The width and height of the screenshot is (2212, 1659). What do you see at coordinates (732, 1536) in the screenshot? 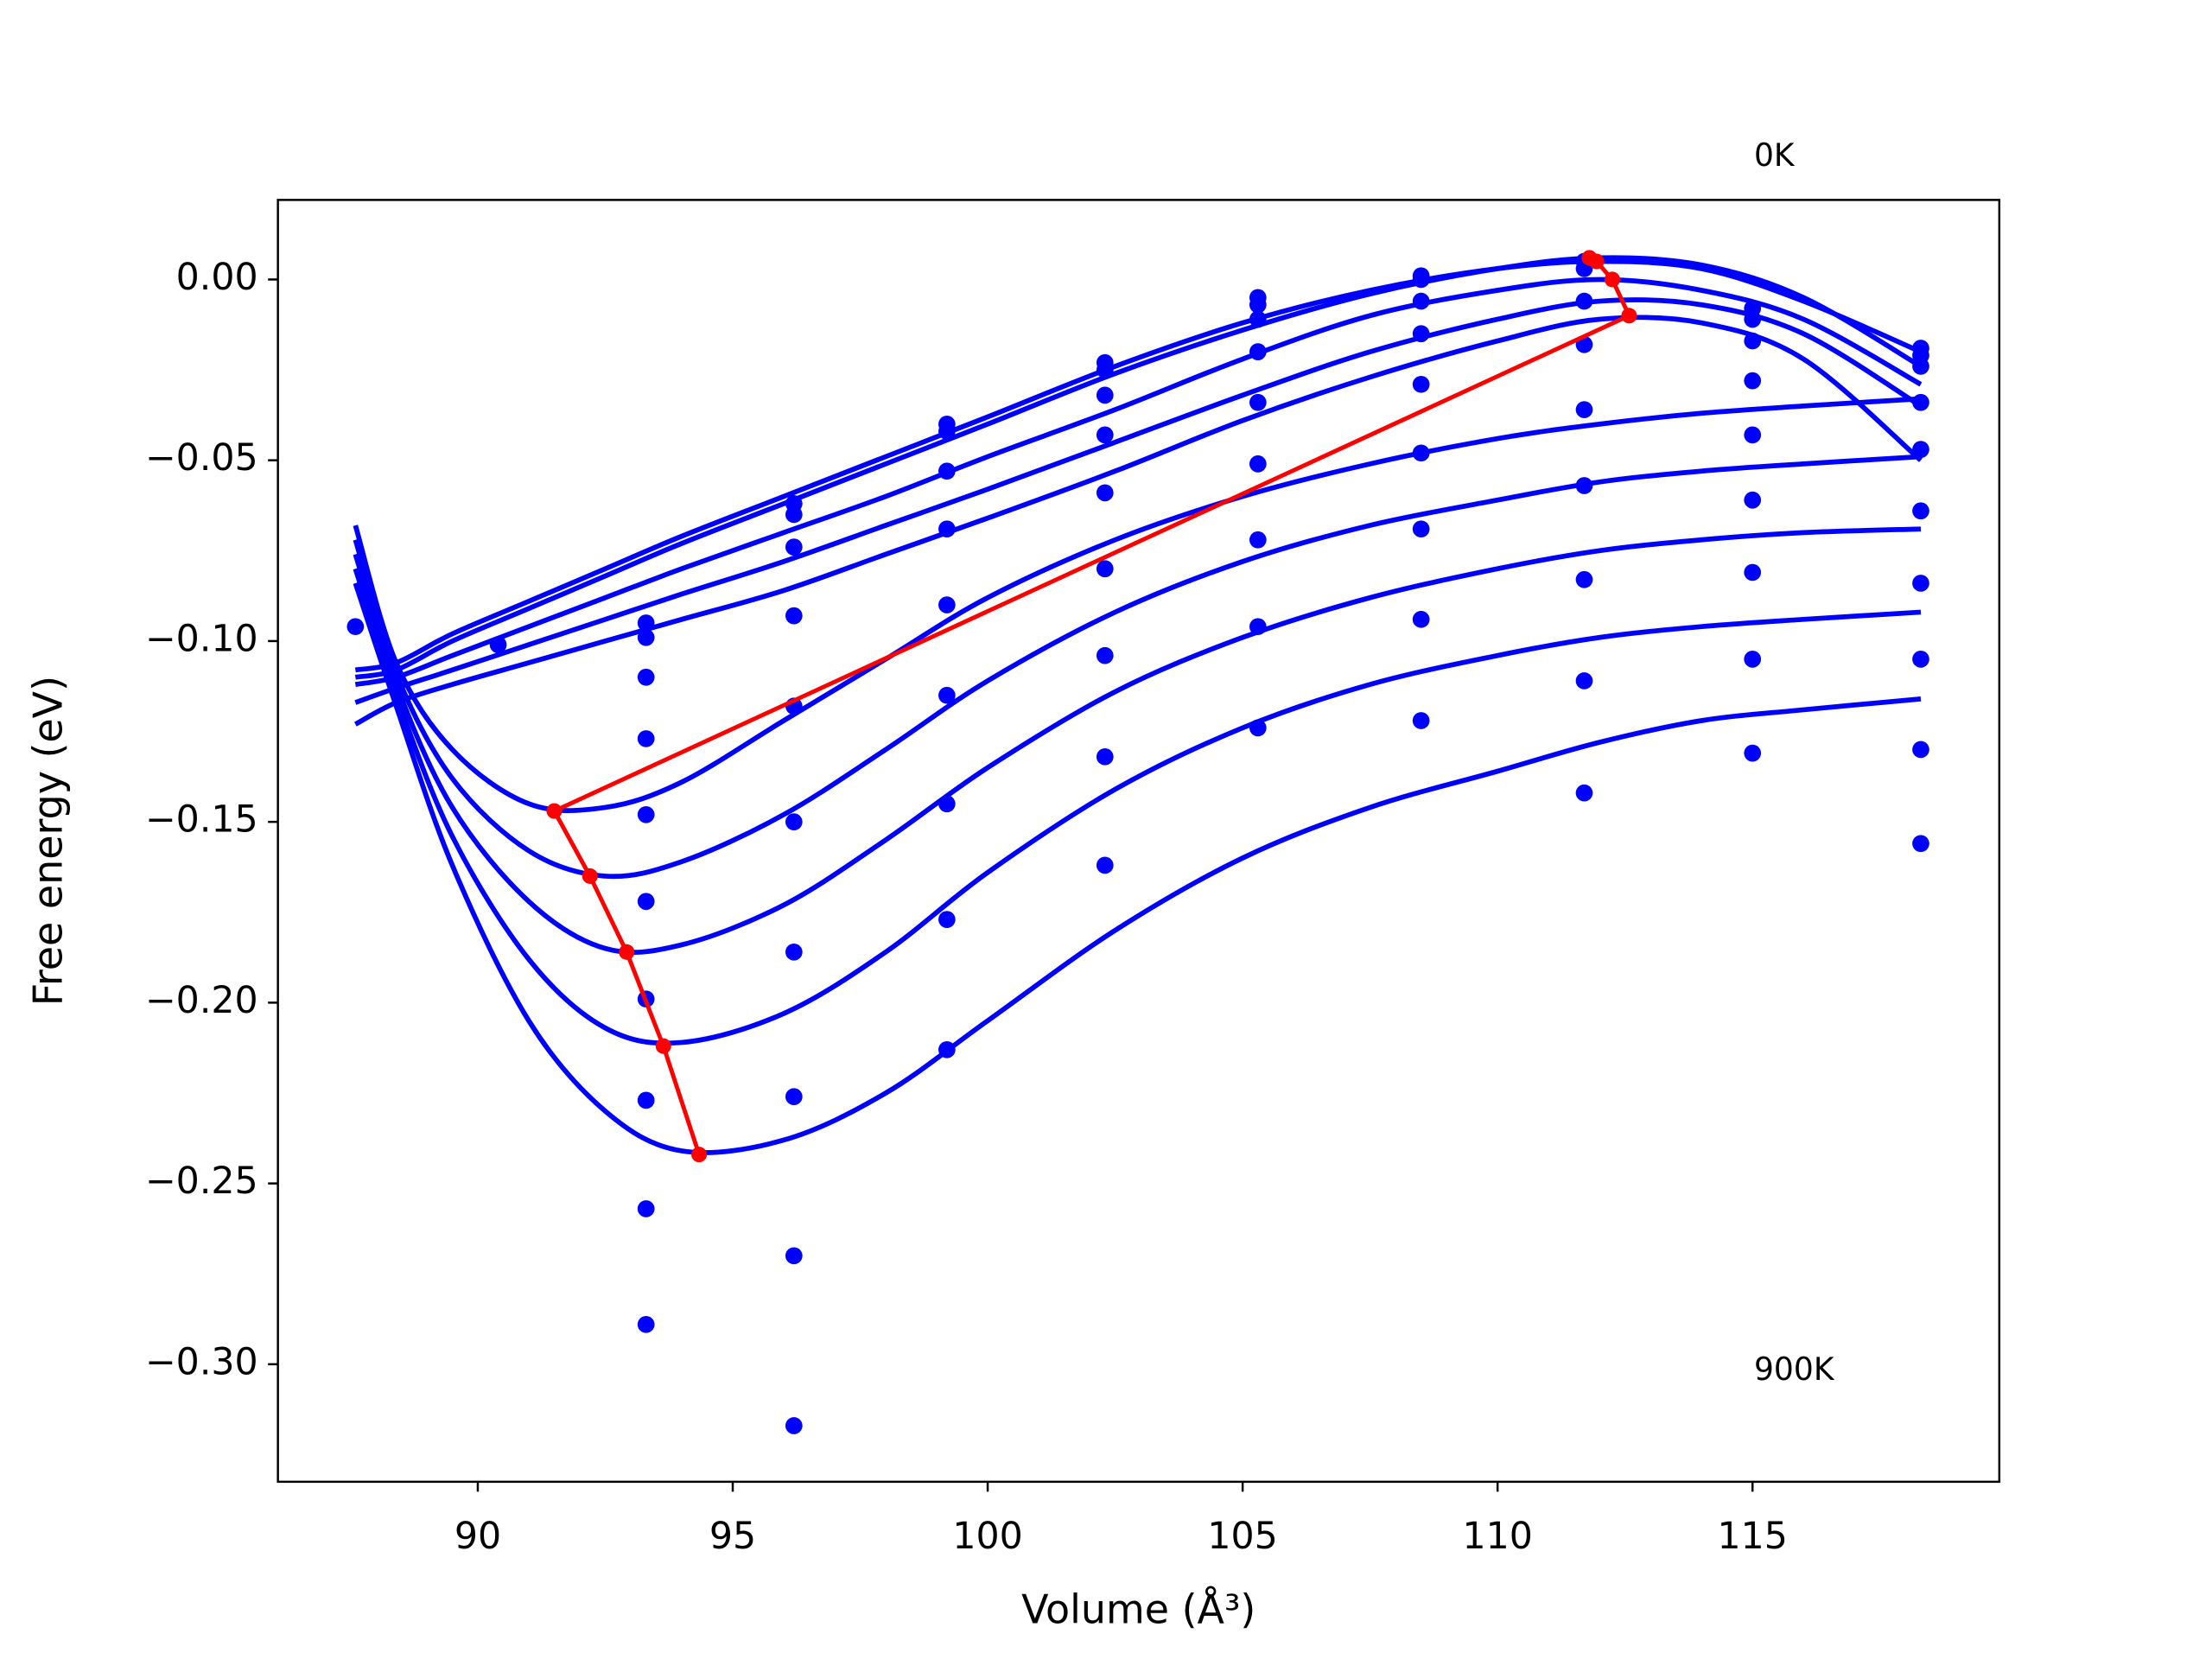
I see `x-tick-label: 95` at bounding box center [732, 1536].